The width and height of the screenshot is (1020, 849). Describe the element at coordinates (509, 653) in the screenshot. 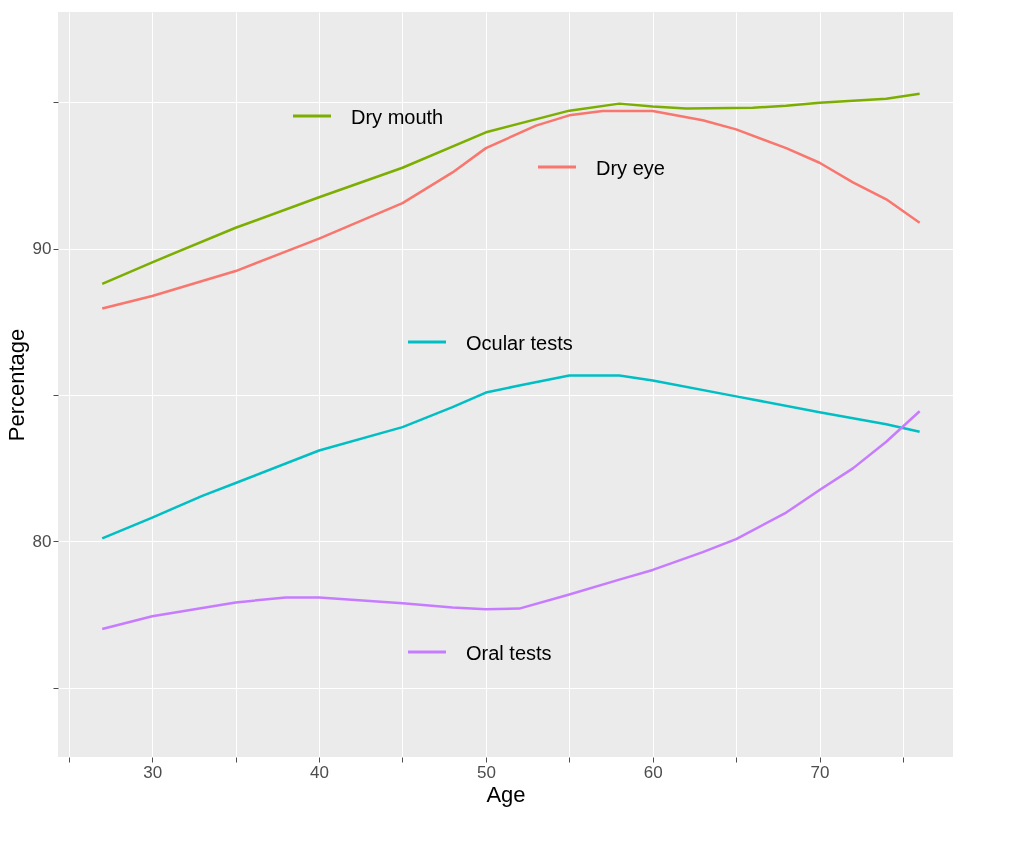

I see `legend-label: Oral tests` at that location.